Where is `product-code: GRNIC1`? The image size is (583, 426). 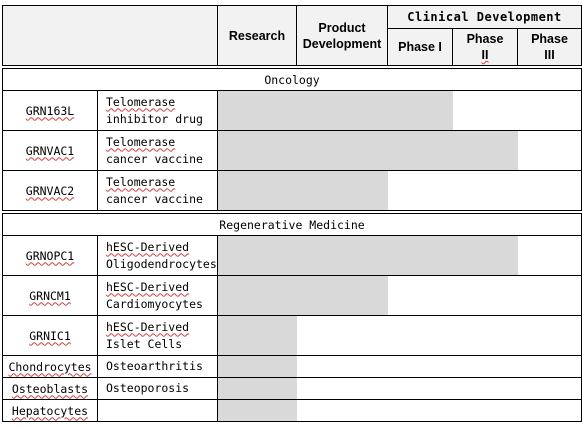 product-code: GRNIC1 is located at coordinates (50, 335).